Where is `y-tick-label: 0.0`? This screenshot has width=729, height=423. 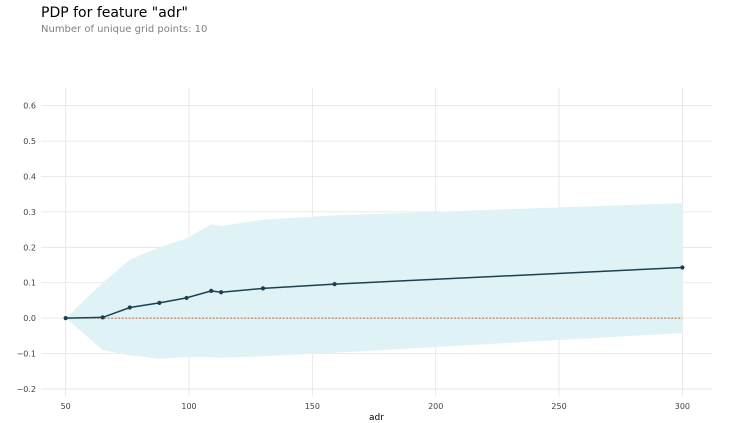
y-tick-label: 0.0 is located at coordinates (29, 318).